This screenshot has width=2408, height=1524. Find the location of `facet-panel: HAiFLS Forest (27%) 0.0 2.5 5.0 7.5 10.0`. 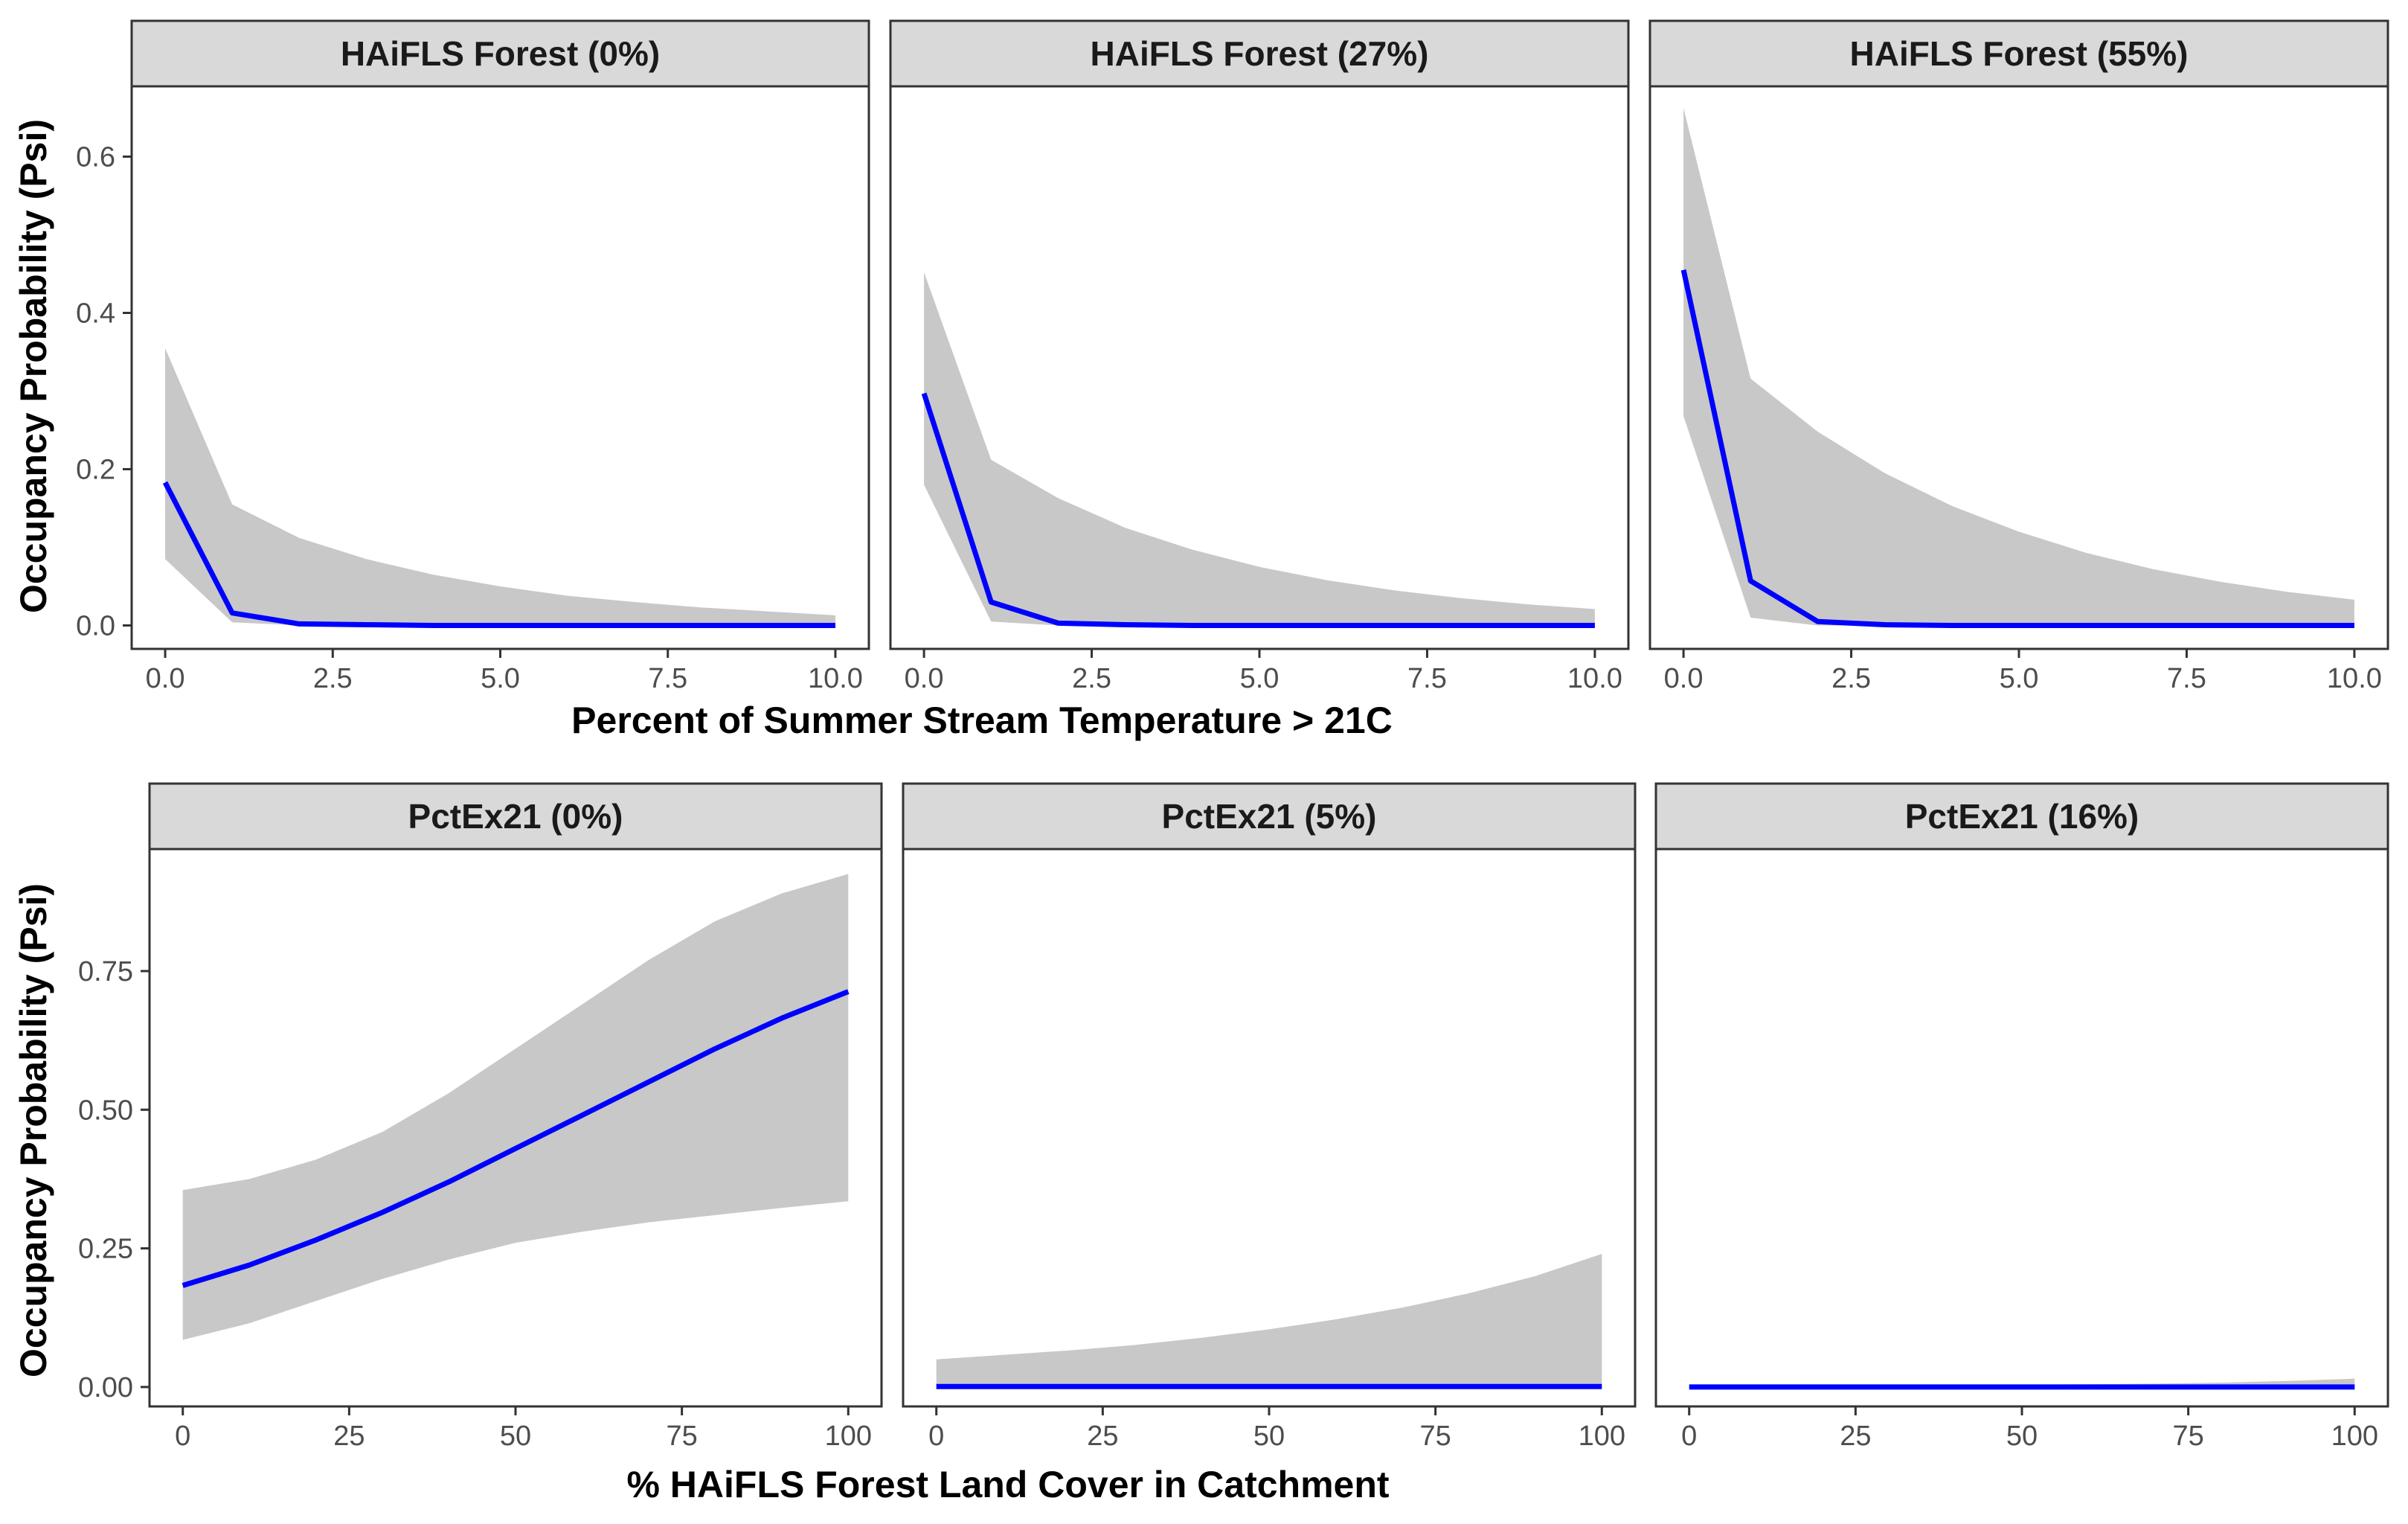

facet-panel: HAiFLS Forest (27%) 0.0 2.5 5.0 7.5 10.0 is located at coordinates (1259, 356).